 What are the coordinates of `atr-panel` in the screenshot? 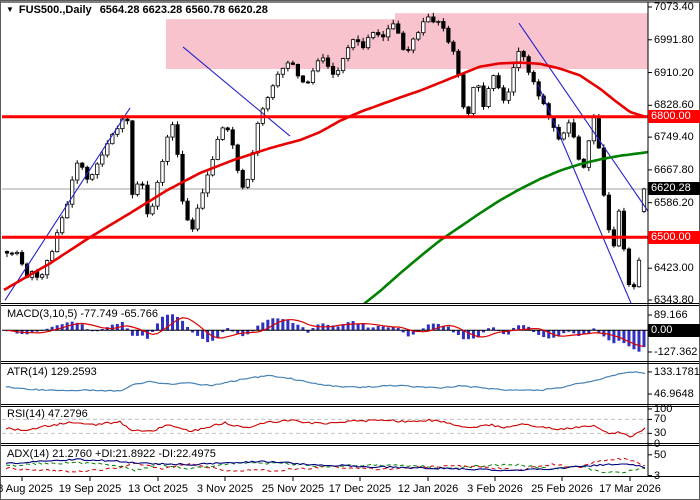 It's located at (325, 381).